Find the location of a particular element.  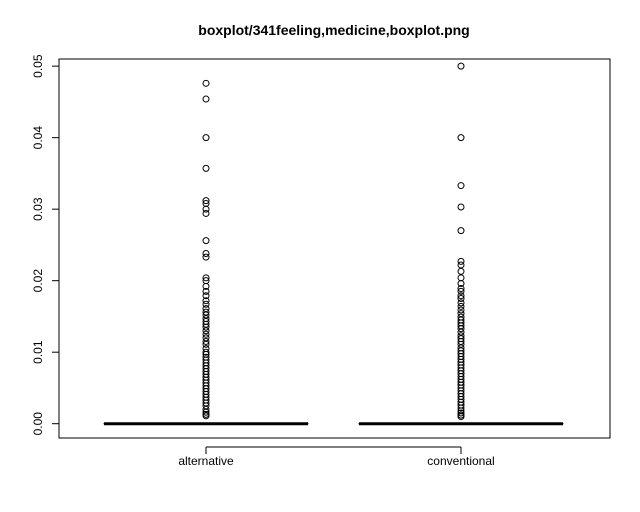

x-axis-ticks: alternative conventional is located at coordinates (336, 457).